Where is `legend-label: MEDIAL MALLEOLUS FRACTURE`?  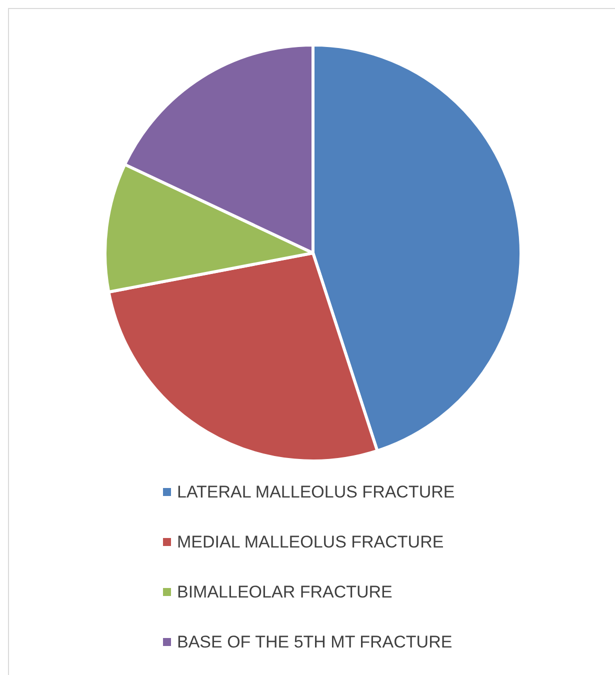 legend-label: MEDIAL MALLEOLUS FRACTURE is located at coordinates (310, 542).